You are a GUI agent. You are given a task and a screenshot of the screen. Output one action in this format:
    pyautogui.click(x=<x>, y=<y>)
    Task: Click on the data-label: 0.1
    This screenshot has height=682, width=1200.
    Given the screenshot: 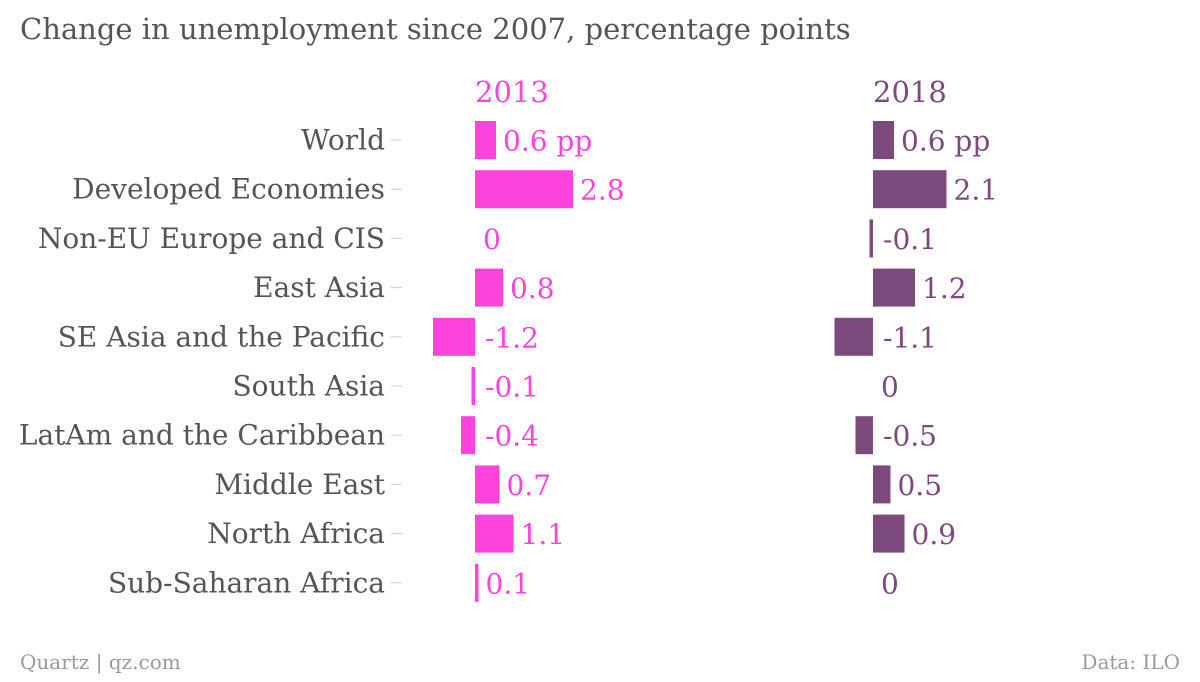 What is the action you would take?
    pyautogui.click(x=508, y=583)
    